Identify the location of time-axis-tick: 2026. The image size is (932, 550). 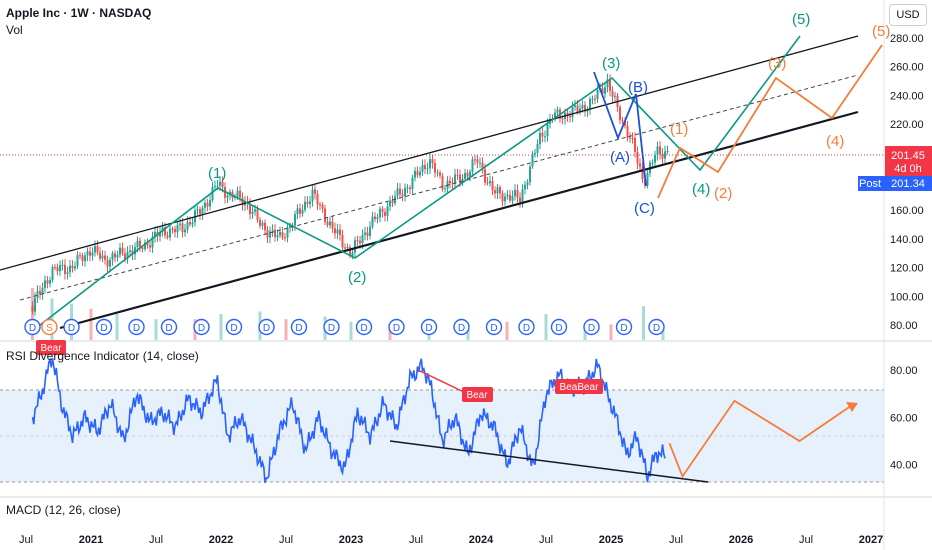
(741, 540).